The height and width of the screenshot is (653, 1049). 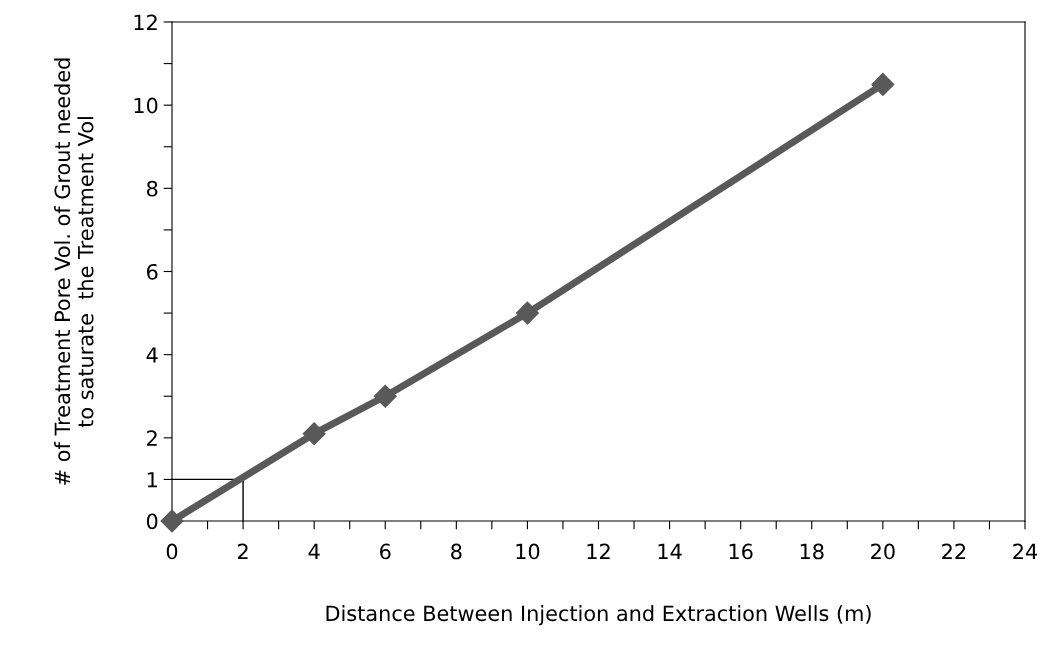 I want to click on y-tick-label: 2, so click(x=152, y=438).